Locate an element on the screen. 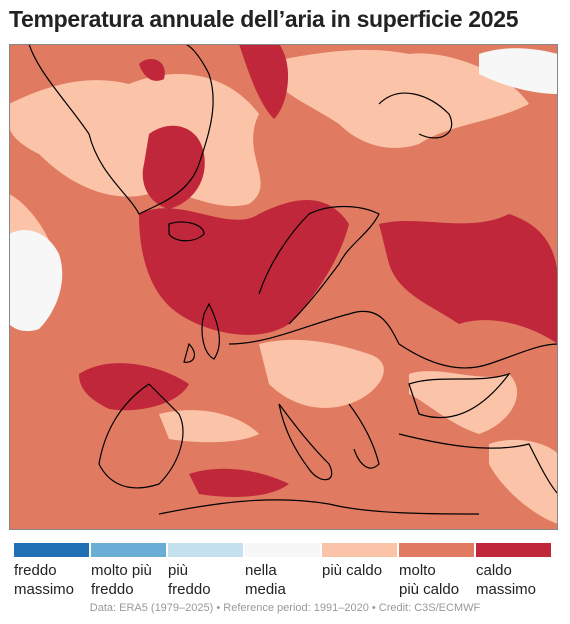  legend-label: più caldo is located at coordinates (360, 570).